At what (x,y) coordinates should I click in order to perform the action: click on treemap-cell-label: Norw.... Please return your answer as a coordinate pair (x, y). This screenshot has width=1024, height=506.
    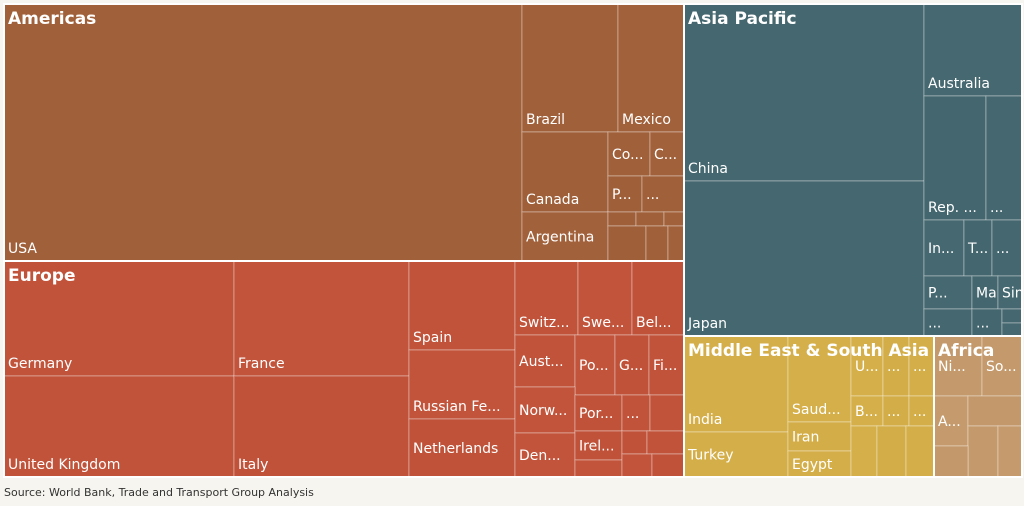
    Looking at the image, I should click on (543, 411).